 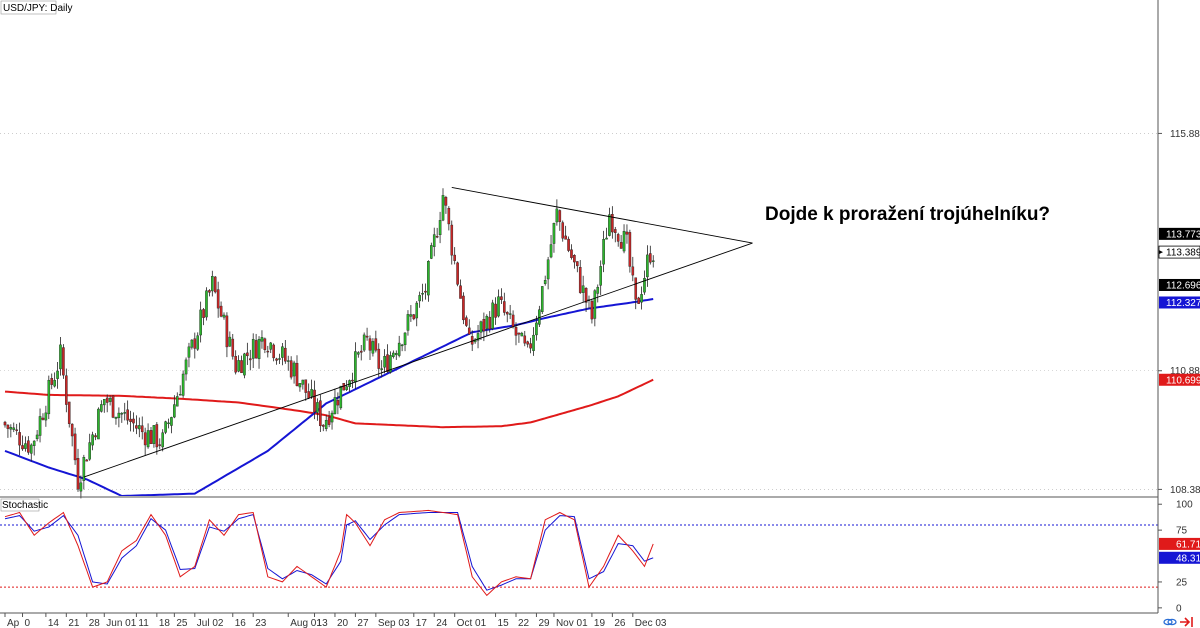 I want to click on price-tick-label: 110.889, so click(x=1185, y=371).